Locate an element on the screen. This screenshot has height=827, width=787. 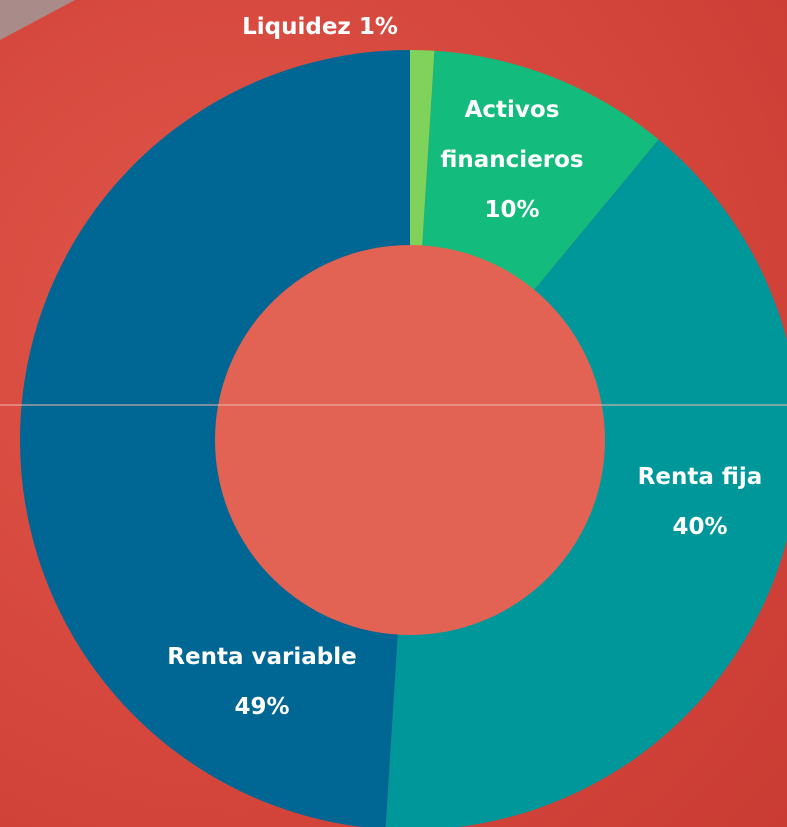
category-label: Renta variable is located at coordinates (262, 657).